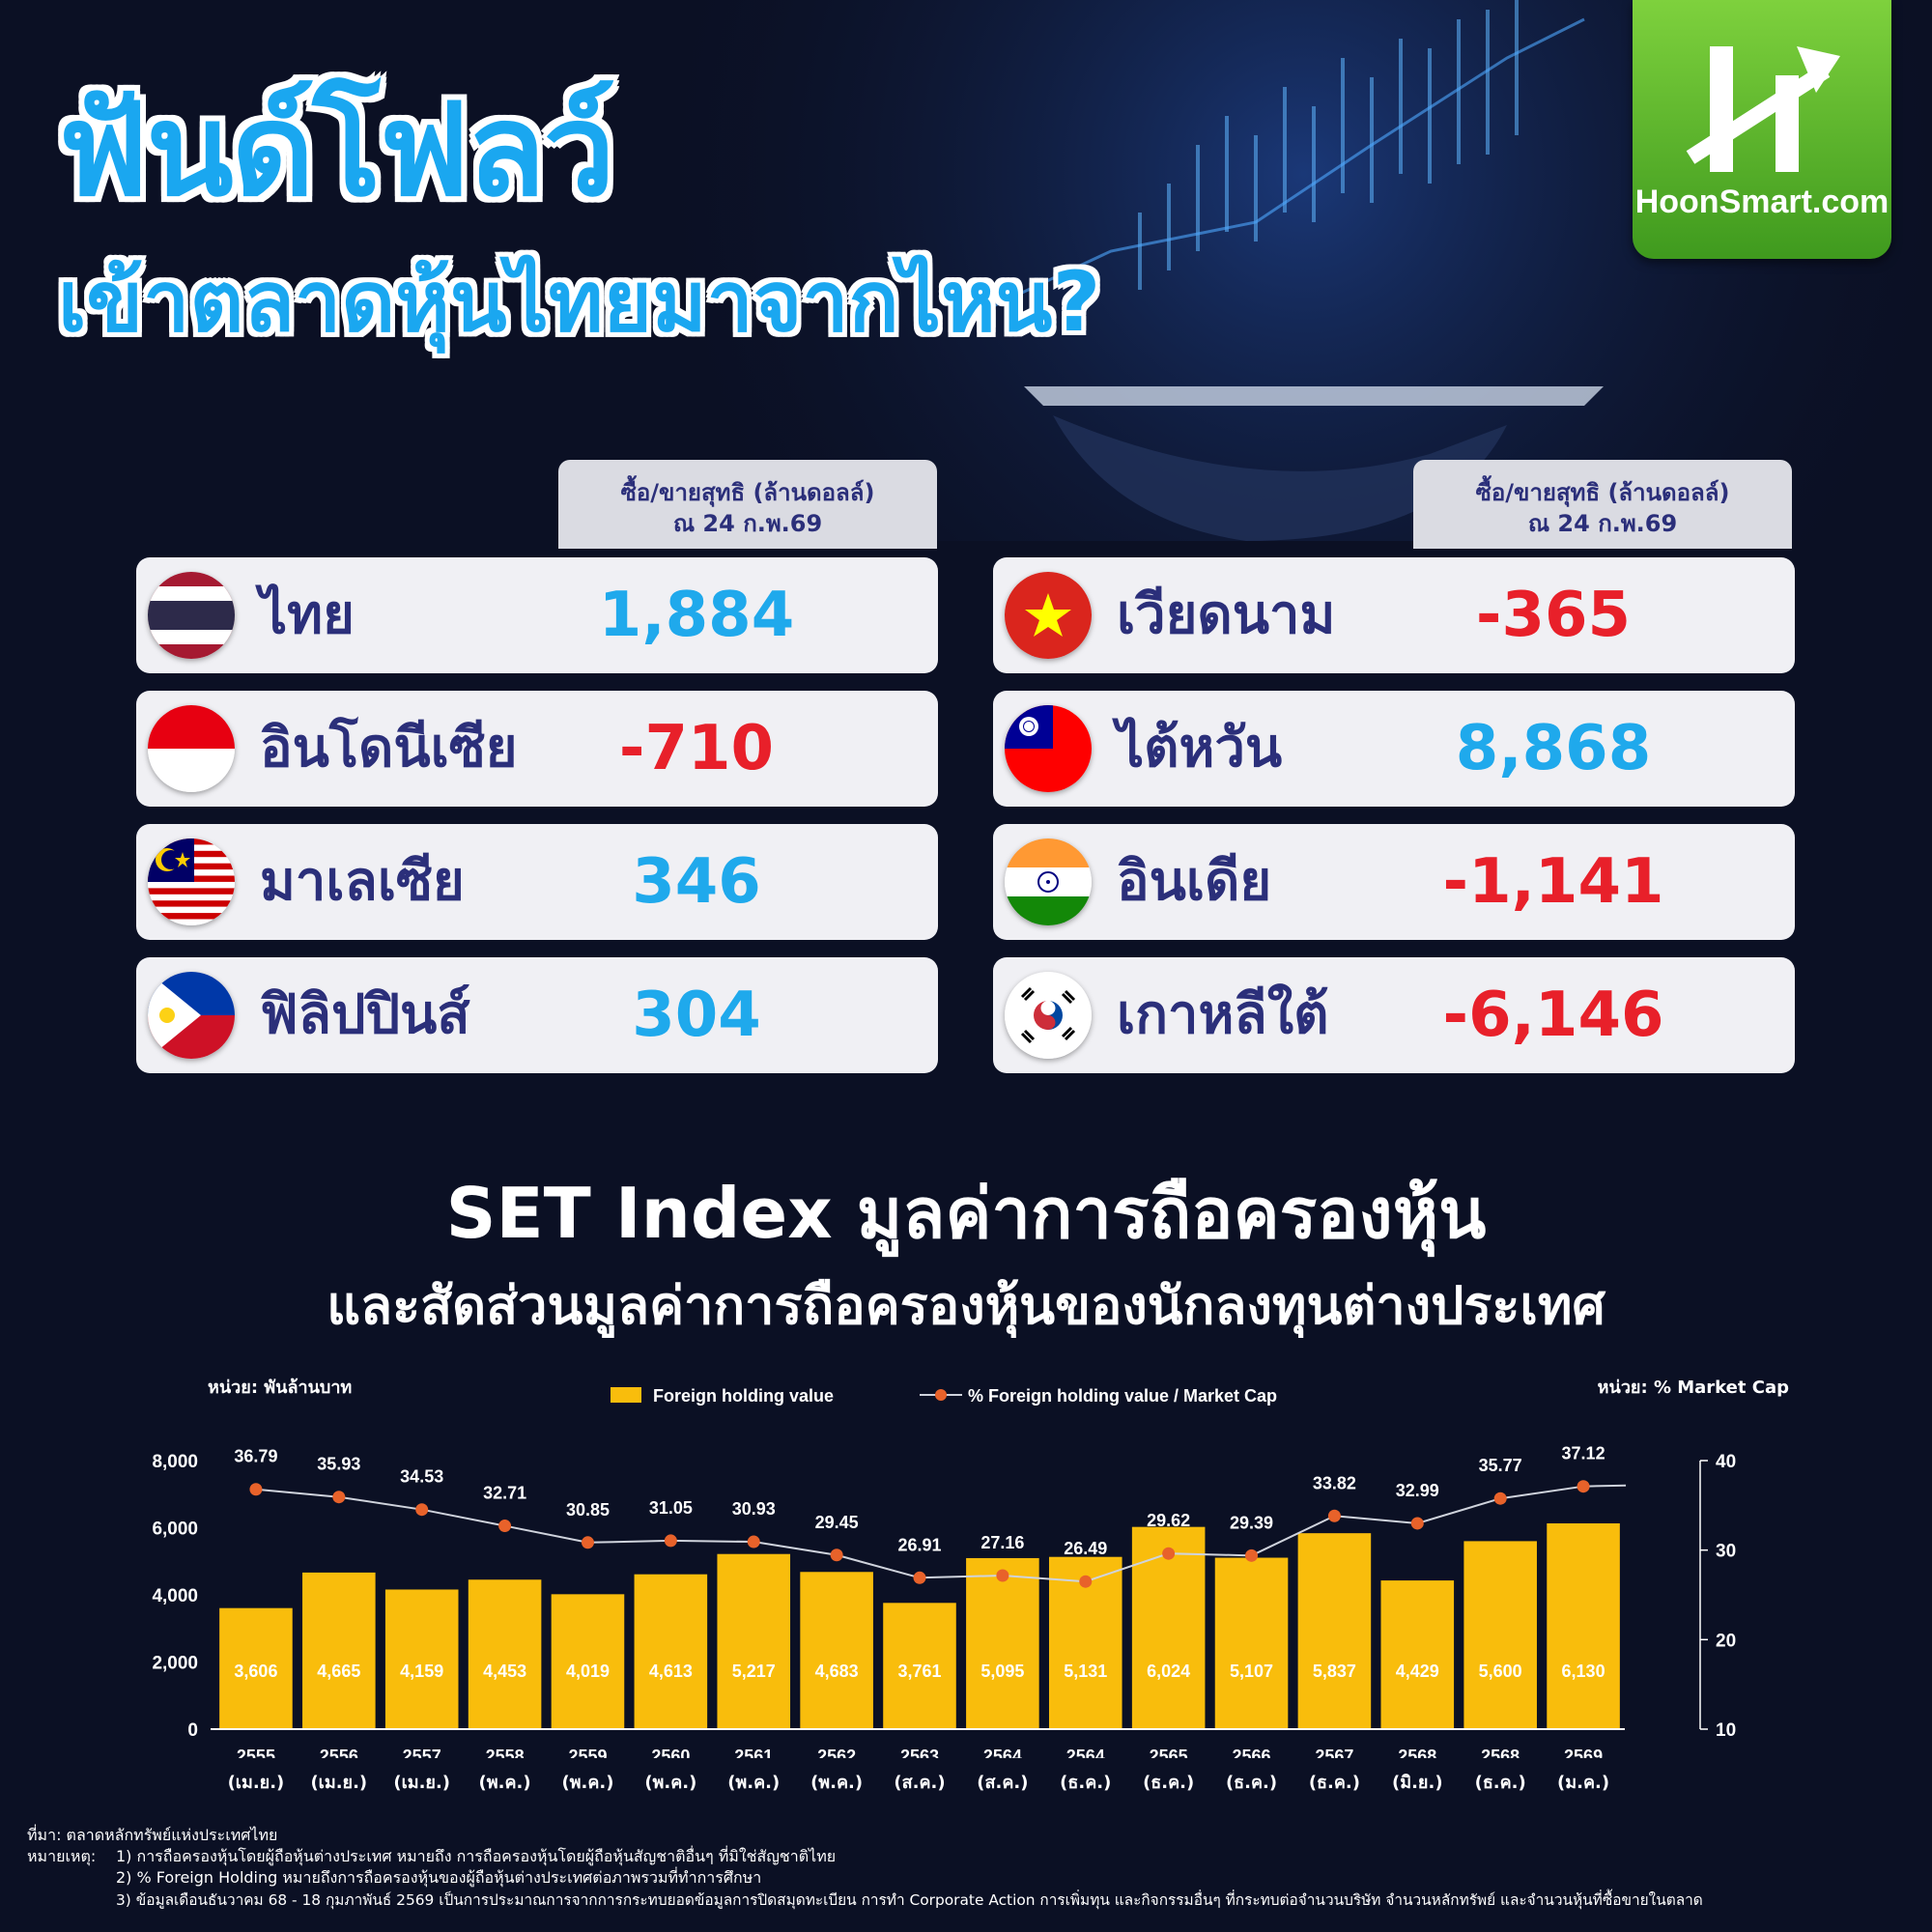 The height and width of the screenshot is (1932, 1932). What do you see at coordinates (256, 1752) in the screenshot?
I see `x-tick-year: 2555` at bounding box center [256, 1752].